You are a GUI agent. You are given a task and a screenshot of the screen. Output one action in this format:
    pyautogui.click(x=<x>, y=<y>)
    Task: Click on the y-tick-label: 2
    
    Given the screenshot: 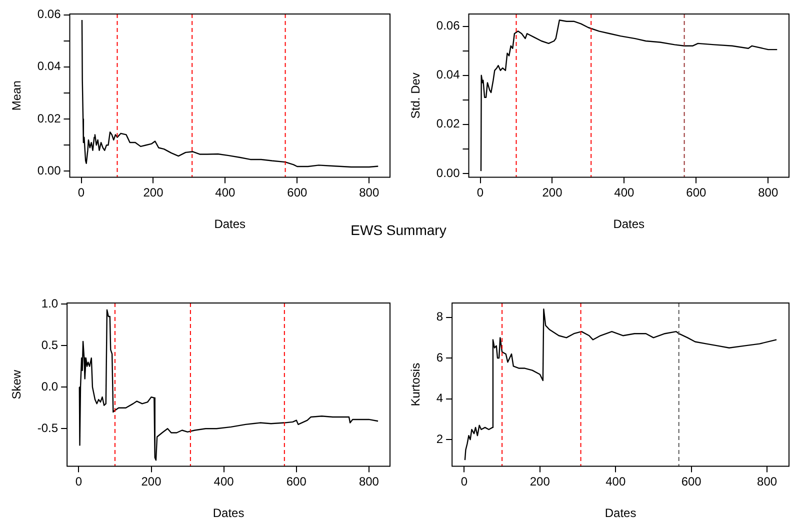 What is the action you would take?
    pyautogui.click(x=440, y=439)
    